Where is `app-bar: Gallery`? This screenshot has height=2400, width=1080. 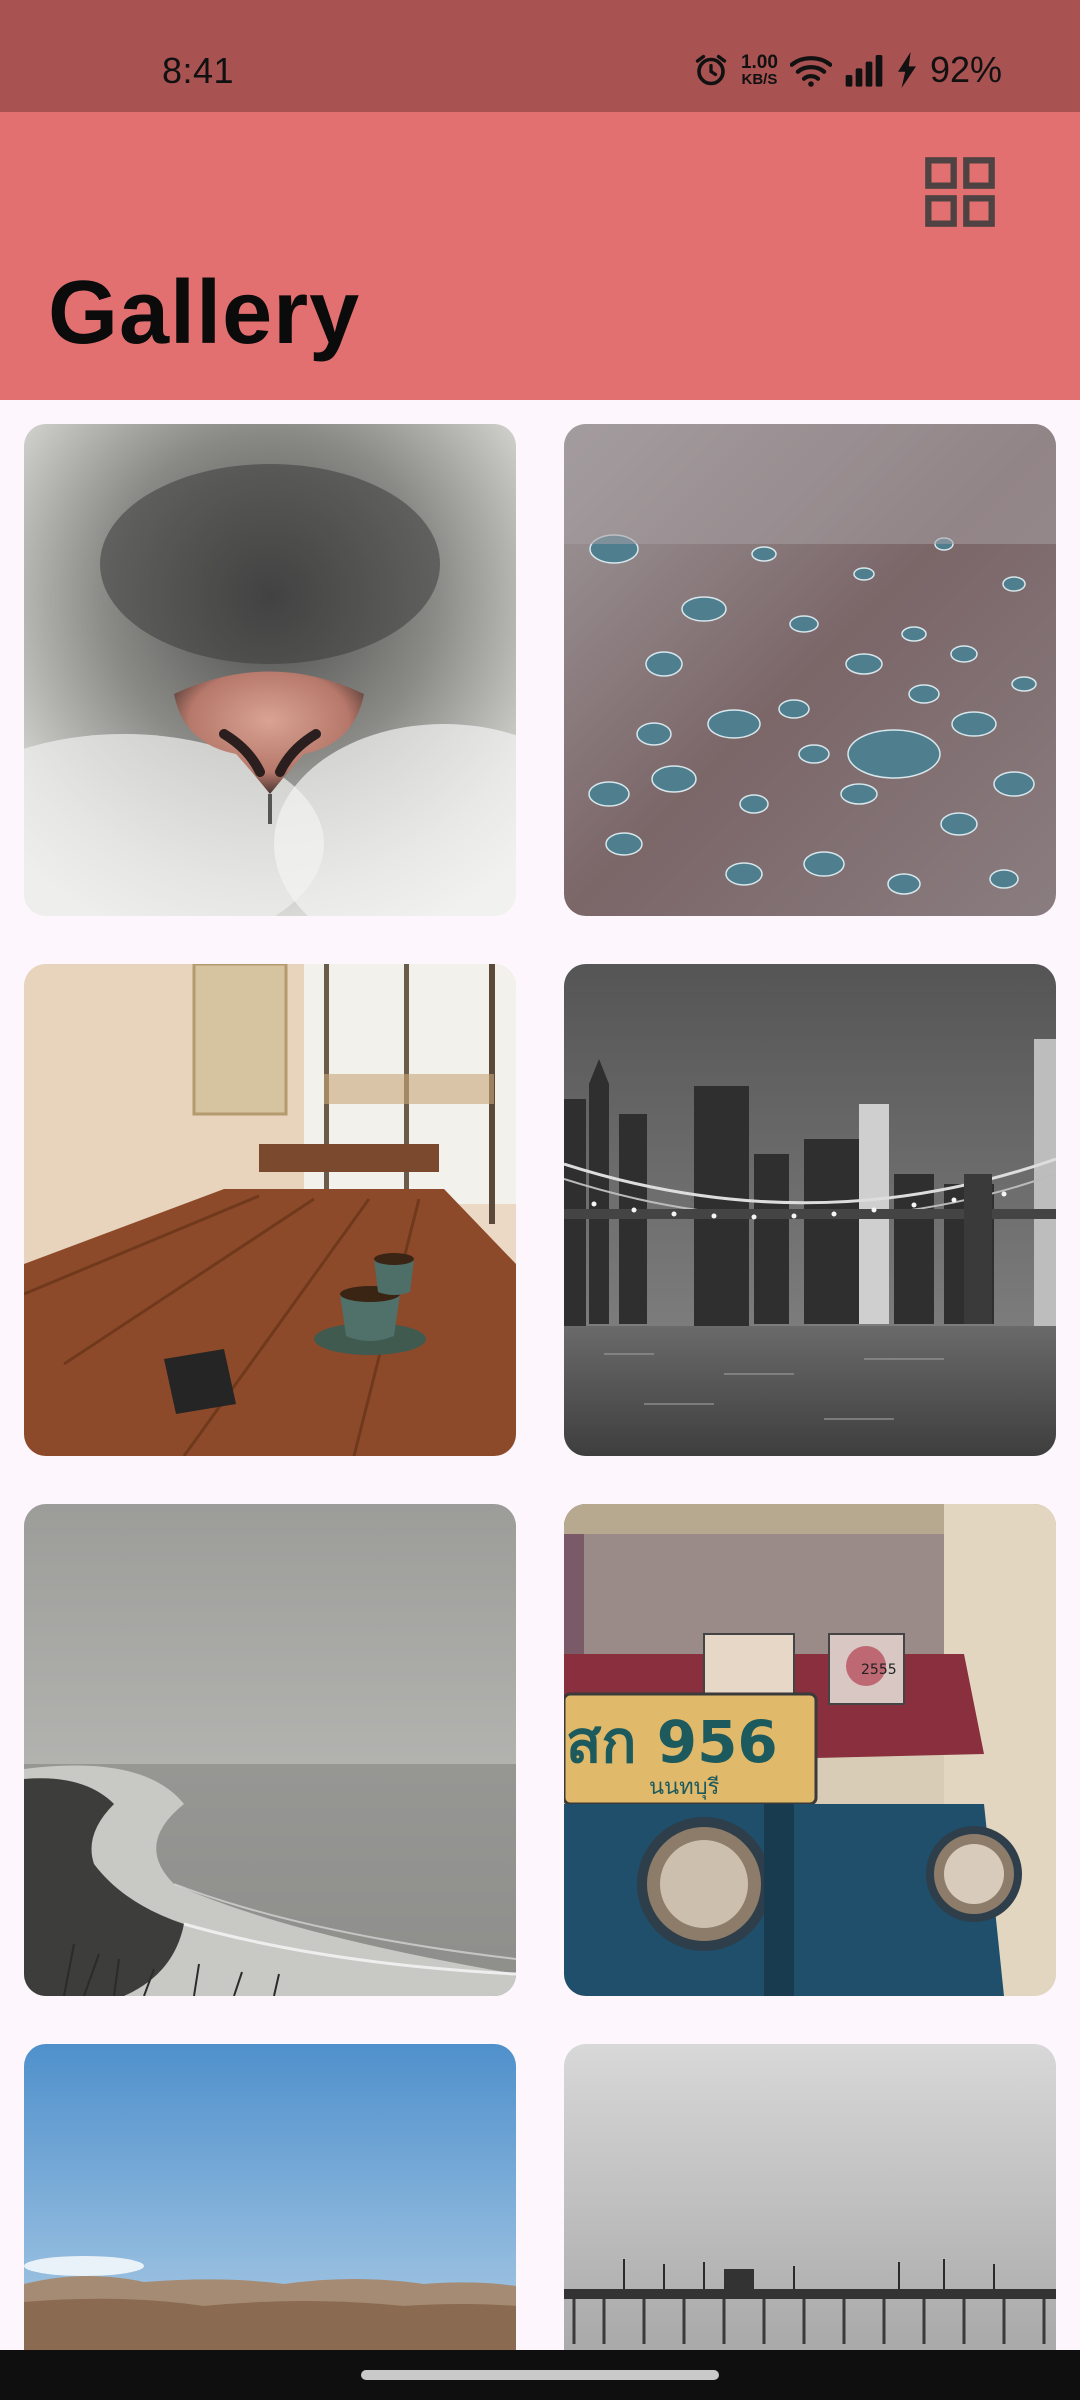 app-bar: Gallery is located at coordinates (540, 256).